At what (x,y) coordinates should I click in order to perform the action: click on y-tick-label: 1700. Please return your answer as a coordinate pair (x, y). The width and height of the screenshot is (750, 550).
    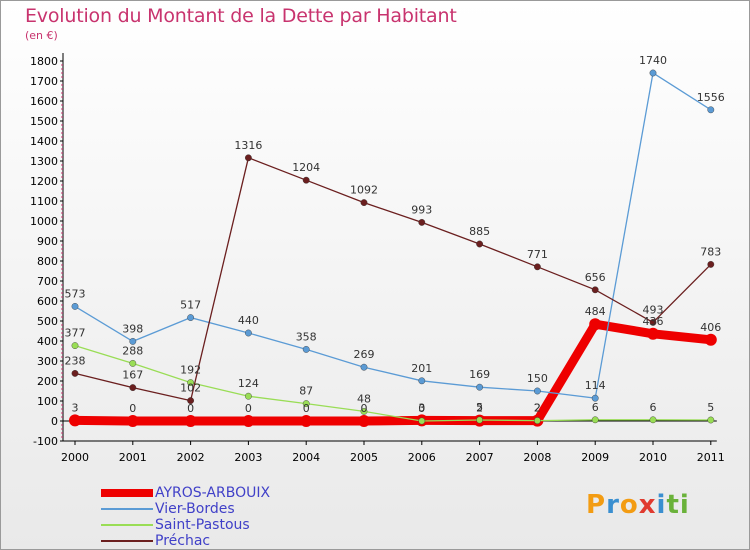
    Looking at the image, I should click on (44, 81).